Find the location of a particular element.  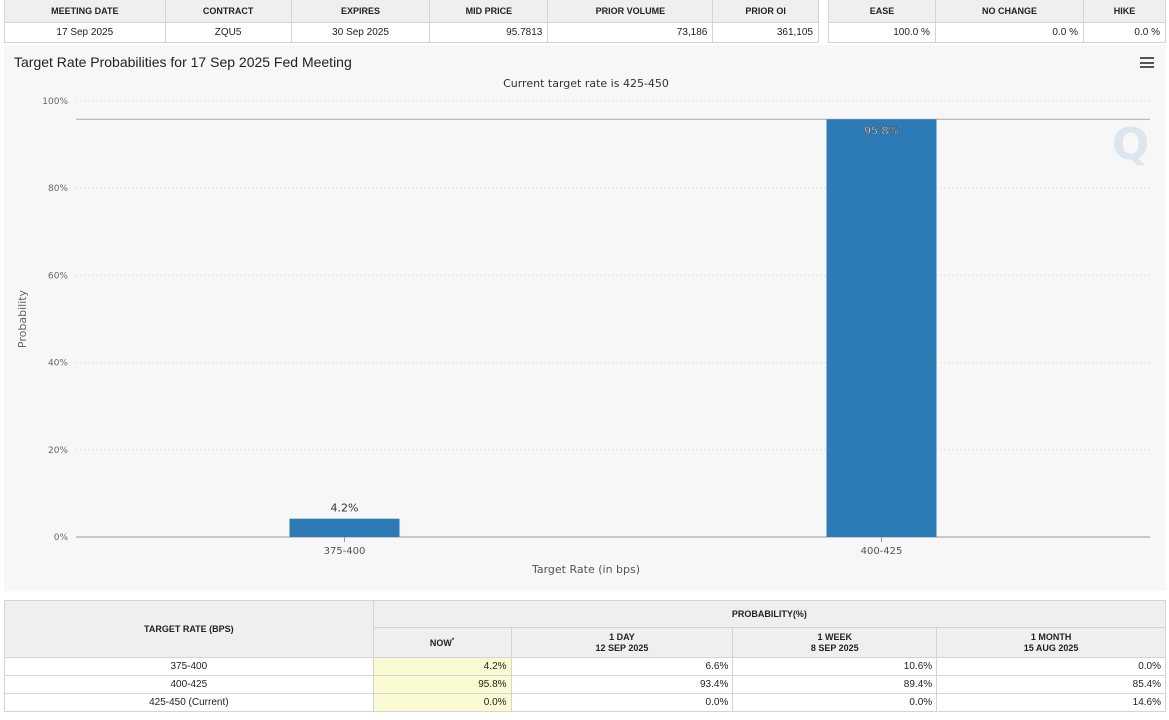

rate-cell: 400-425 is located at coordinates (189, 684).